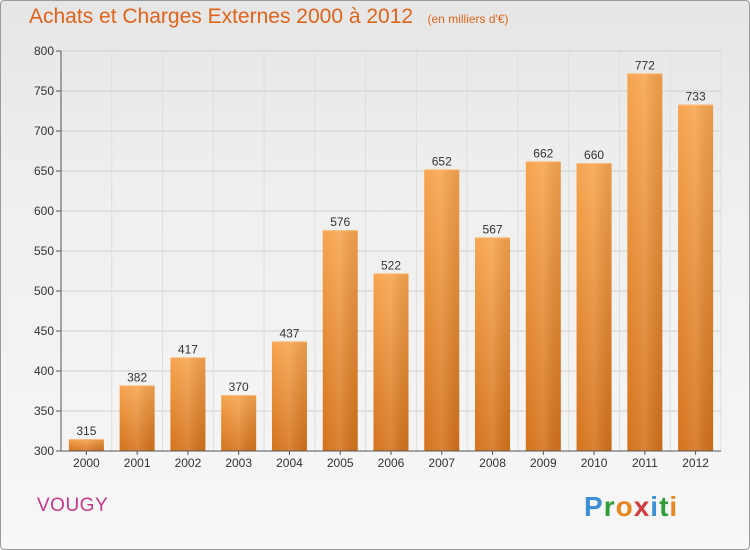 The width and height of the screenshot is (750, 550). What do you see at coordinates (44, 91) in the screenshot?
I see `y-tick-label: 750` at bounding box center [44, 91].